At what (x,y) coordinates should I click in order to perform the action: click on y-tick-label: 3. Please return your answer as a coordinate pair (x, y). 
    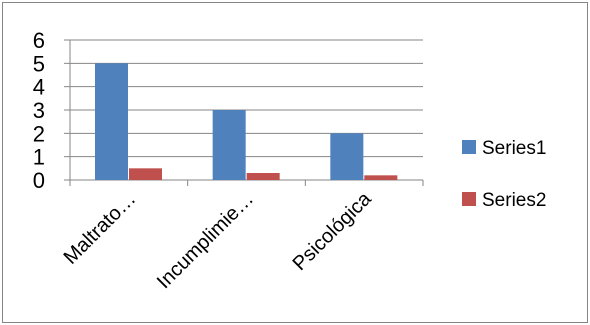
    Looking at the image, I should click on (39, 110).